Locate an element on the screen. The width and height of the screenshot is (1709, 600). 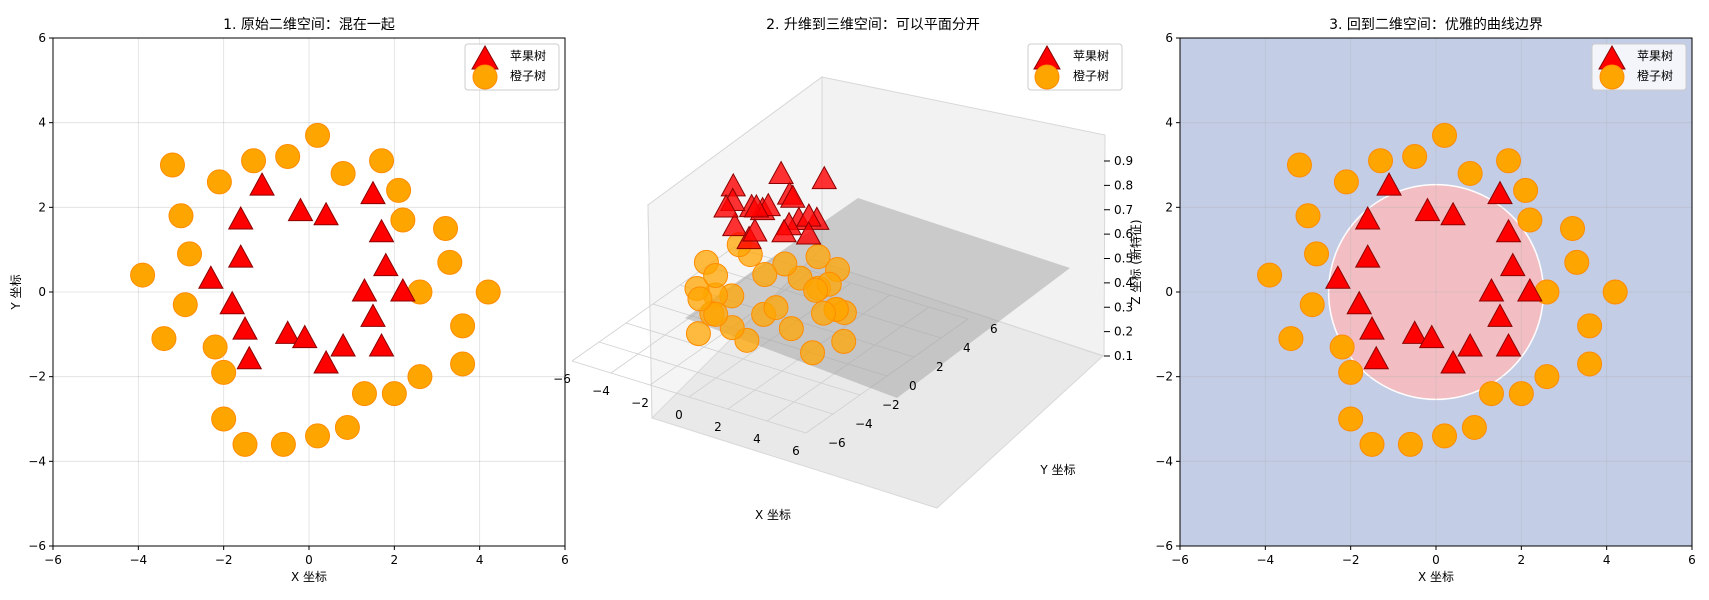
p2-xtick-label: −6 is located at coordinates (562, 379).